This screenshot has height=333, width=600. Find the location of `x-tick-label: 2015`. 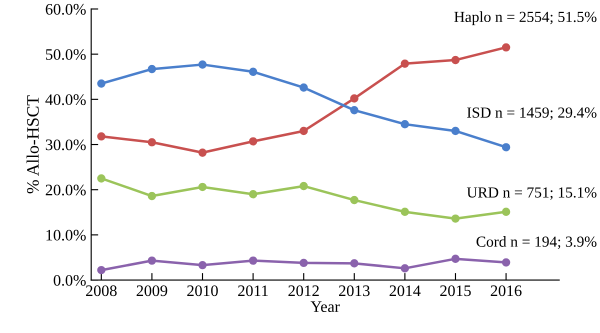

x-tick-label: 2015 is located at coordinates (455, 290).